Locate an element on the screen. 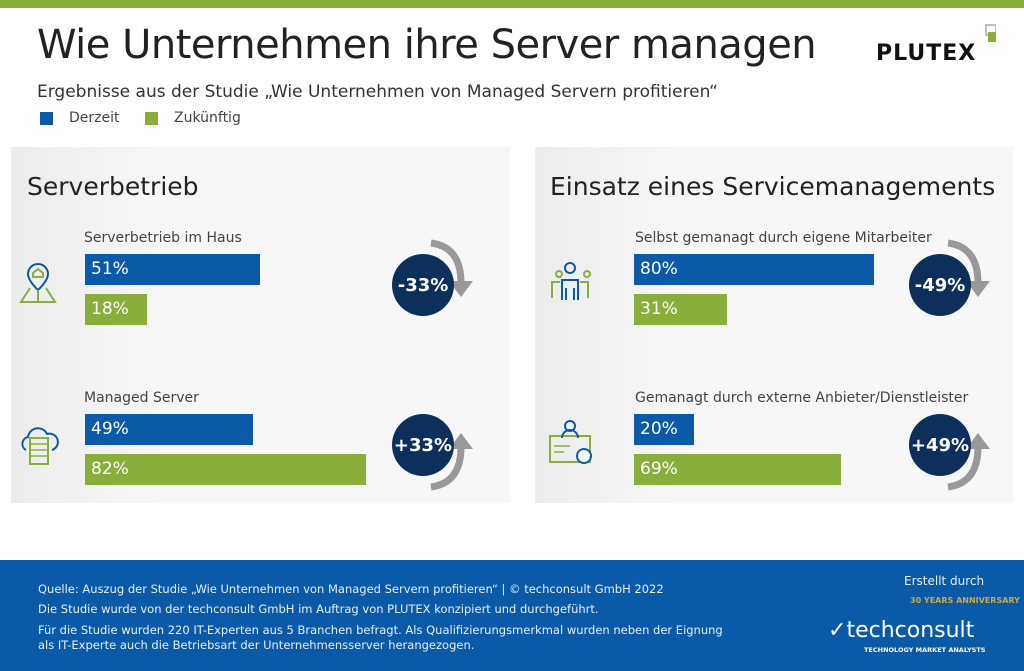  certificate-icon is located at coordinates (570, 442).